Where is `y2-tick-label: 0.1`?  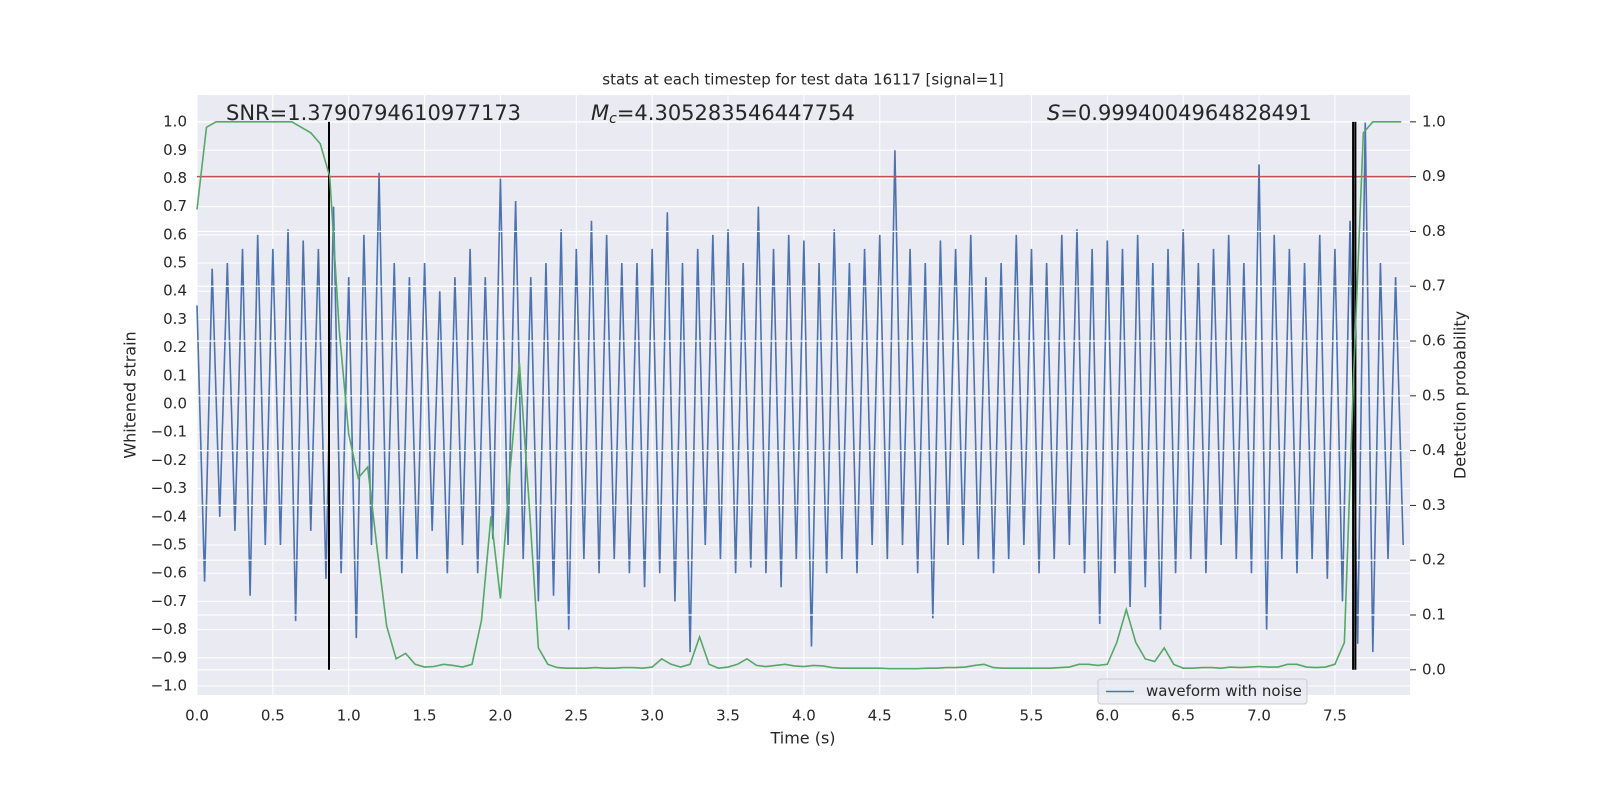 y2-tick-label: 0.1 is located at coordinates (1434, 615).